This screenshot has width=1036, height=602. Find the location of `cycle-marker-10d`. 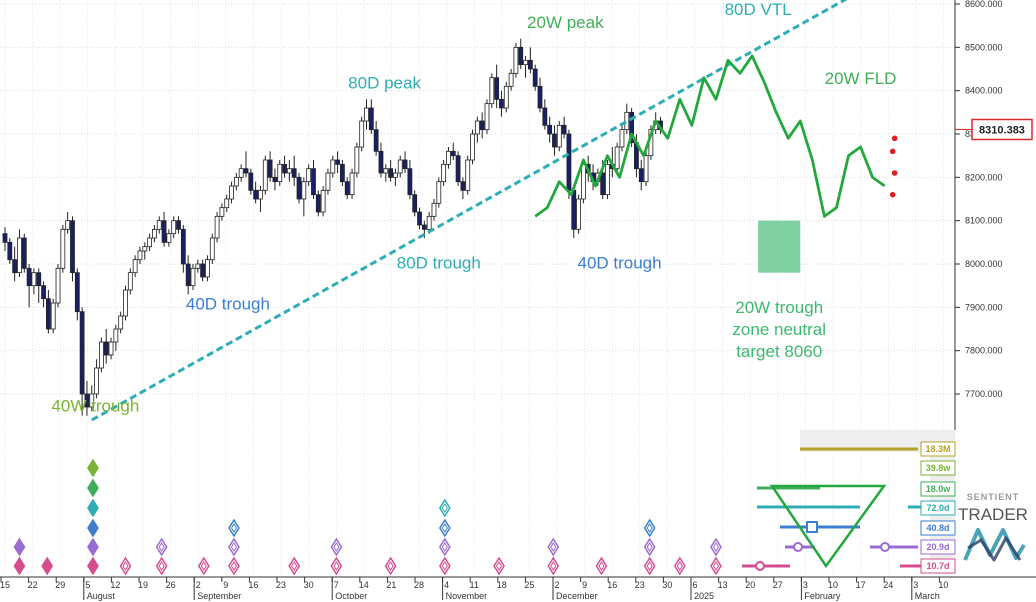

cycle-marker-10d is located at coordinates (760, 566).